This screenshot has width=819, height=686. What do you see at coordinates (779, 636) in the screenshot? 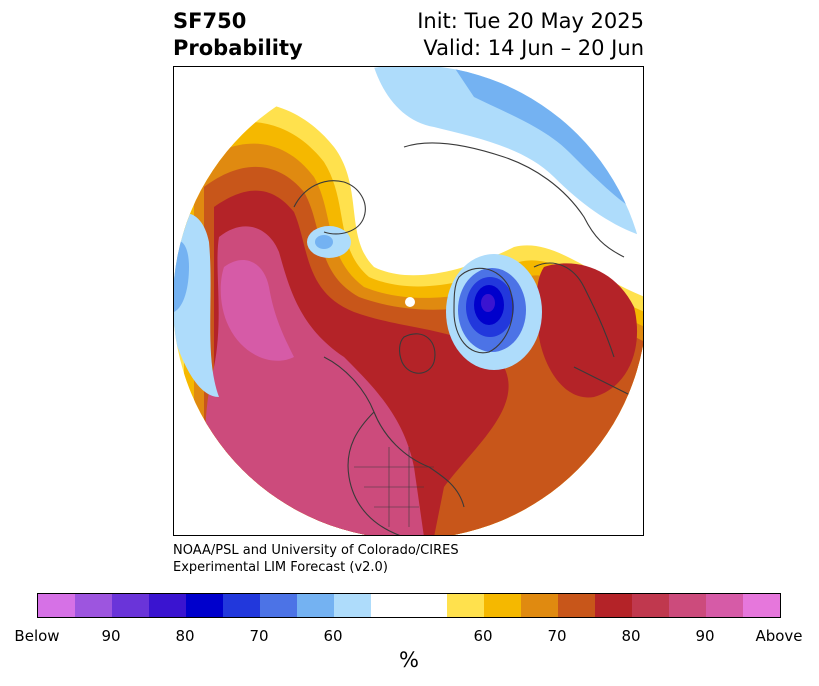
I see `colorbar-tick-label: Above` at bounding box center [779, 636].